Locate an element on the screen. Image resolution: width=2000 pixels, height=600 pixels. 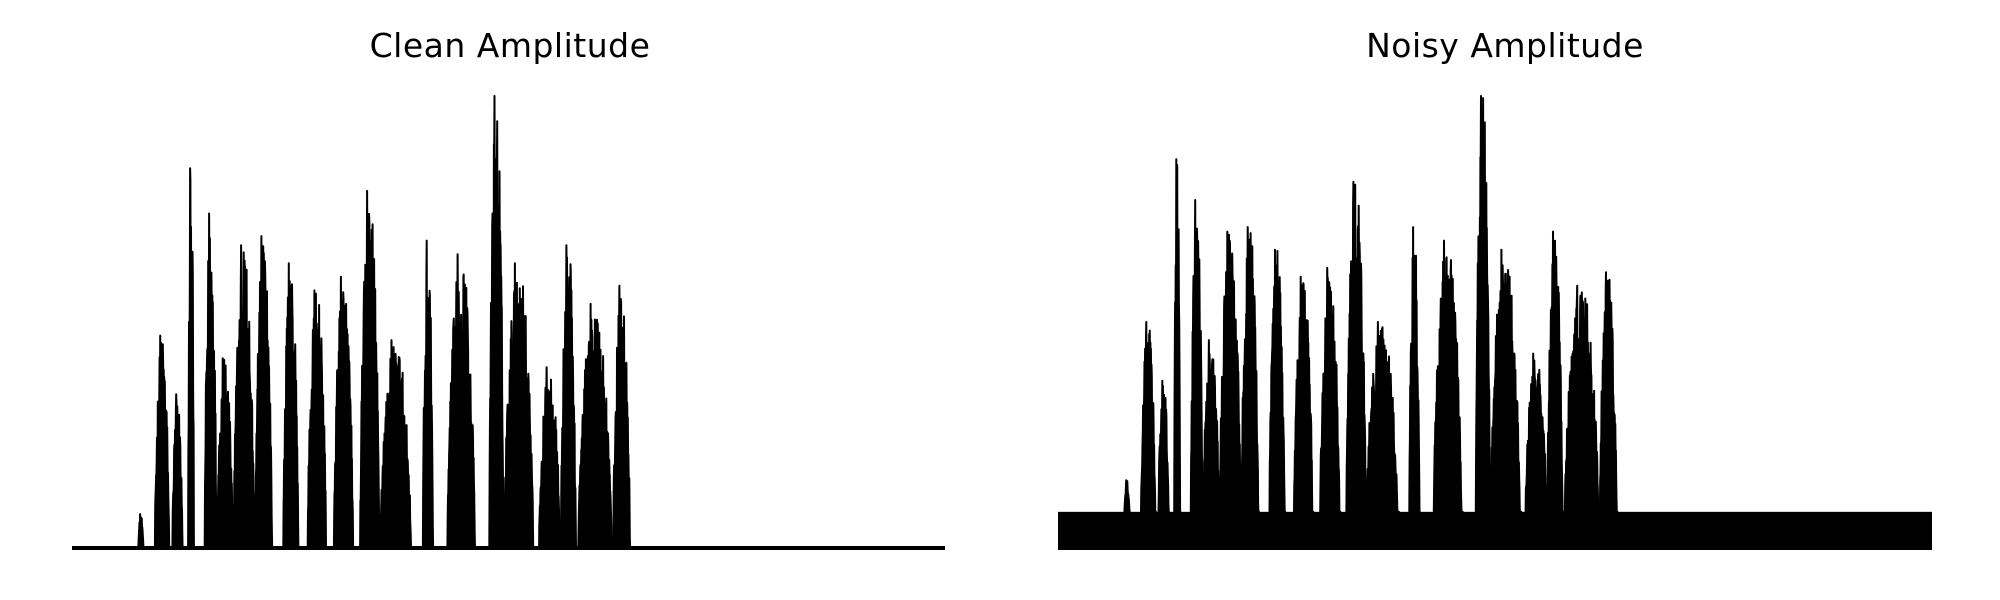
noisy-amplitude-title: Noisy Amplitude is located at coordinates (1505, 45).